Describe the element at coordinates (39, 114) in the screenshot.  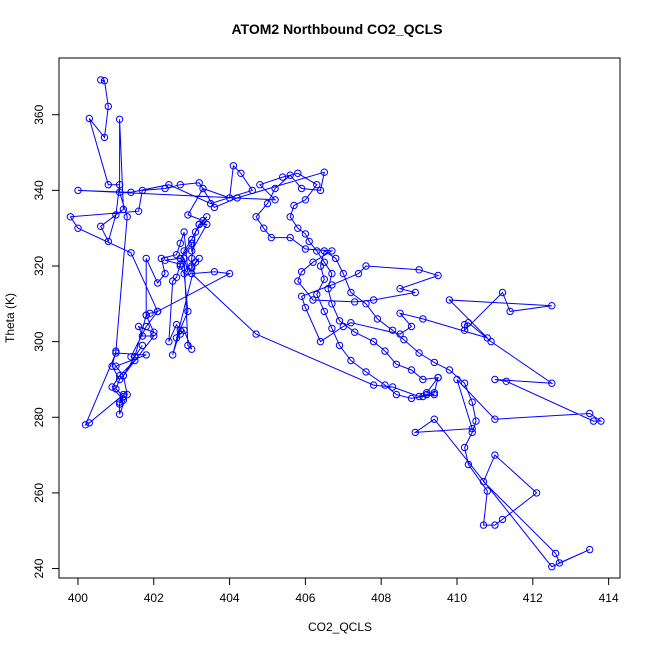
I see `y-tick-label: 360` at that location.